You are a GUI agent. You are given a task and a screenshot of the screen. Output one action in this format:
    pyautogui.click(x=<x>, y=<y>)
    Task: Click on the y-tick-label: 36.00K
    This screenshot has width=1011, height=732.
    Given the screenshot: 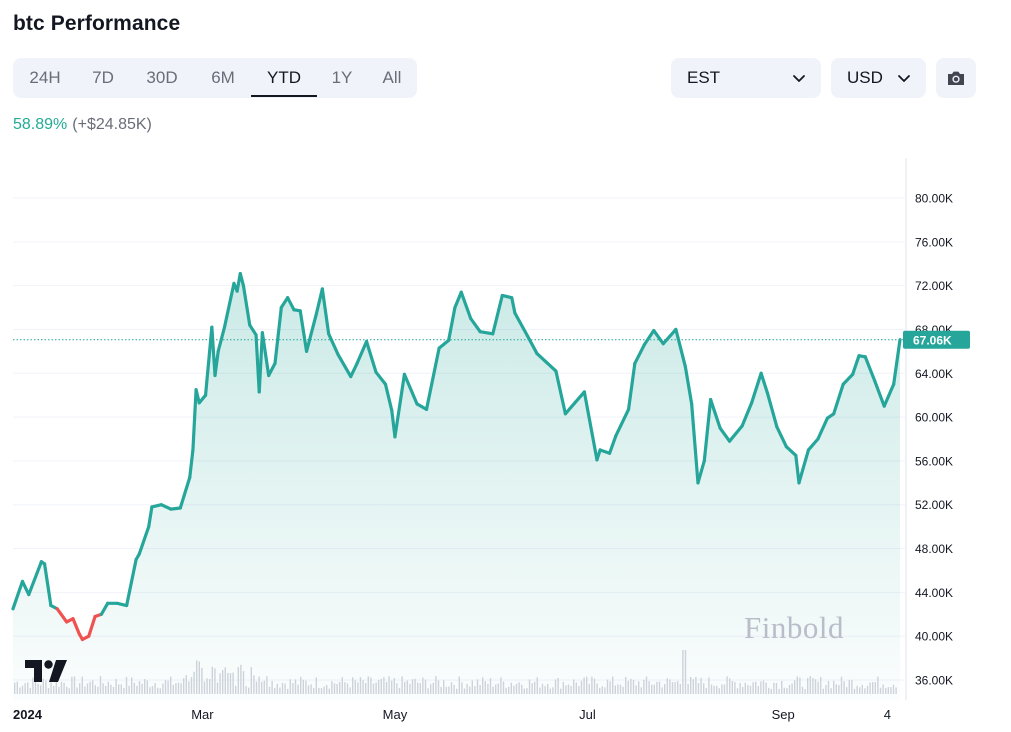 What is the action you would take?
    pyautogui.click(x=934, y=681)
    